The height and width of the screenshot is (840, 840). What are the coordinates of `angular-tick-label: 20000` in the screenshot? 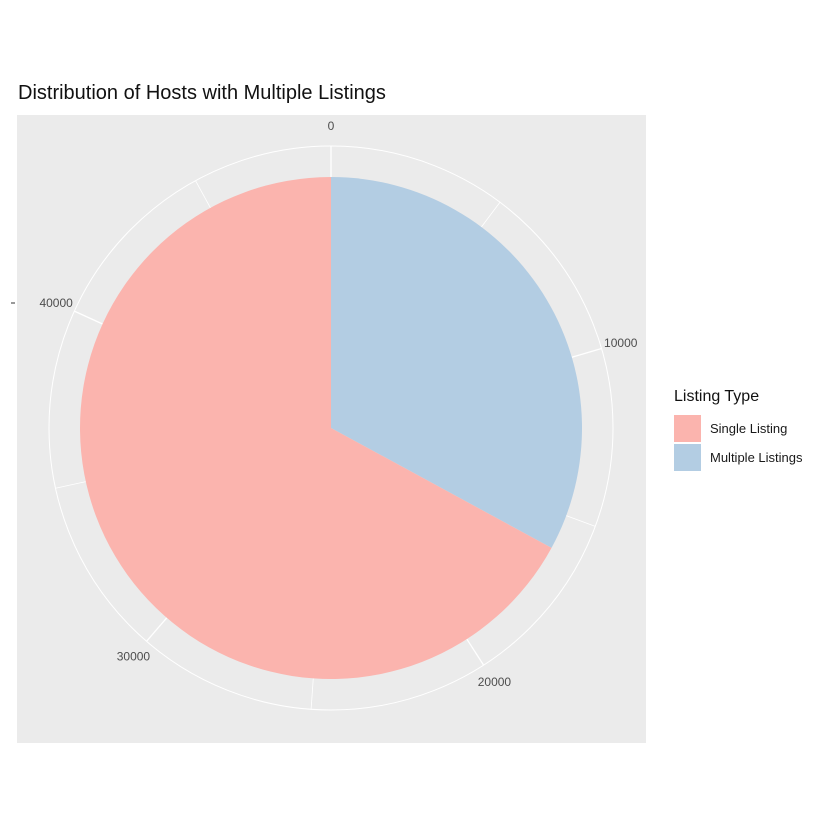 It's located at (495, 682).